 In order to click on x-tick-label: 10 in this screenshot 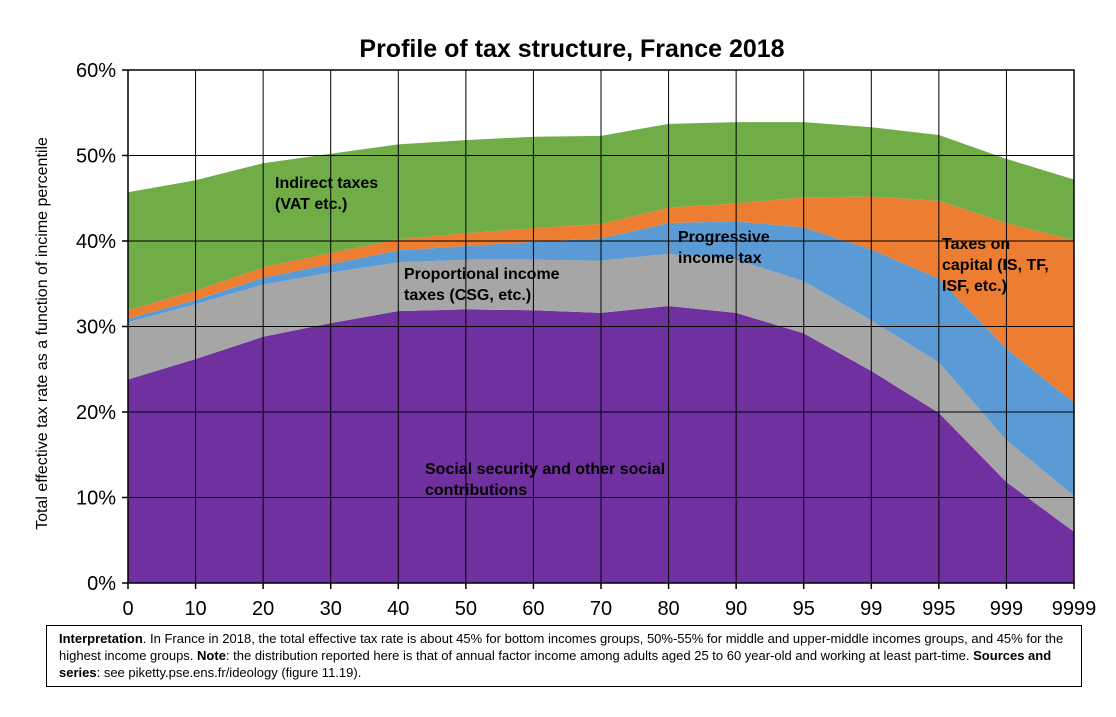, I will do `click(195, 609)`.